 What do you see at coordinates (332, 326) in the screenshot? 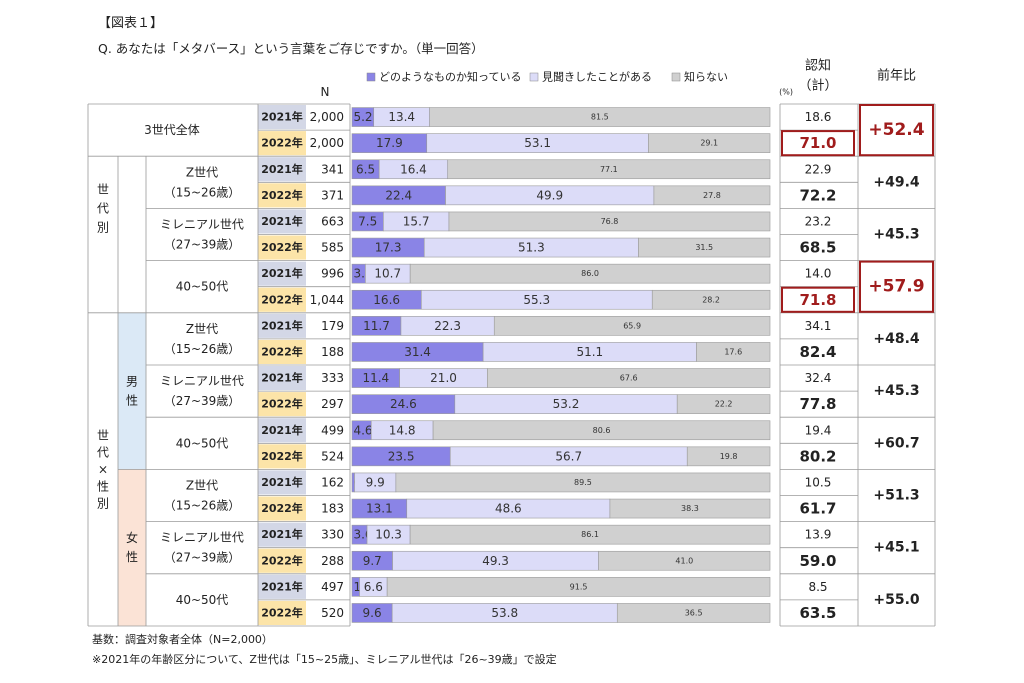
I see `n-value: 179` at bounding box center [332, 326].